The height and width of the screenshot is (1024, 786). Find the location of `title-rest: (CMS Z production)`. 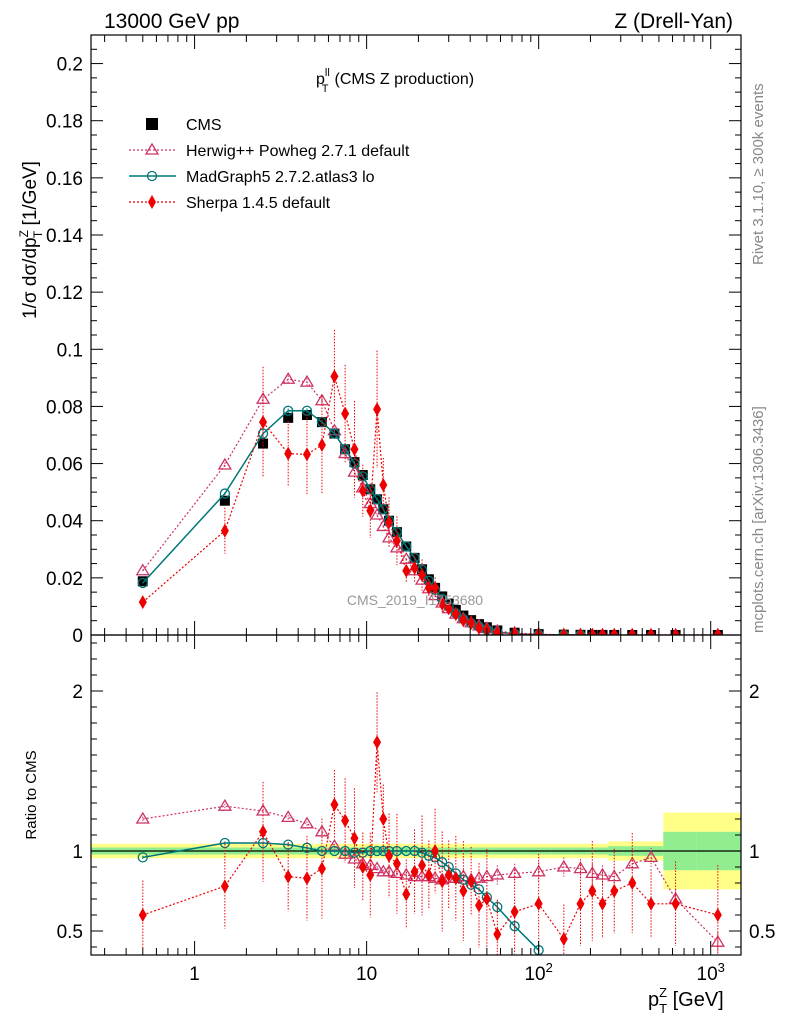

title-rest: (CMS Z production) is located at coordinates (405, 79).